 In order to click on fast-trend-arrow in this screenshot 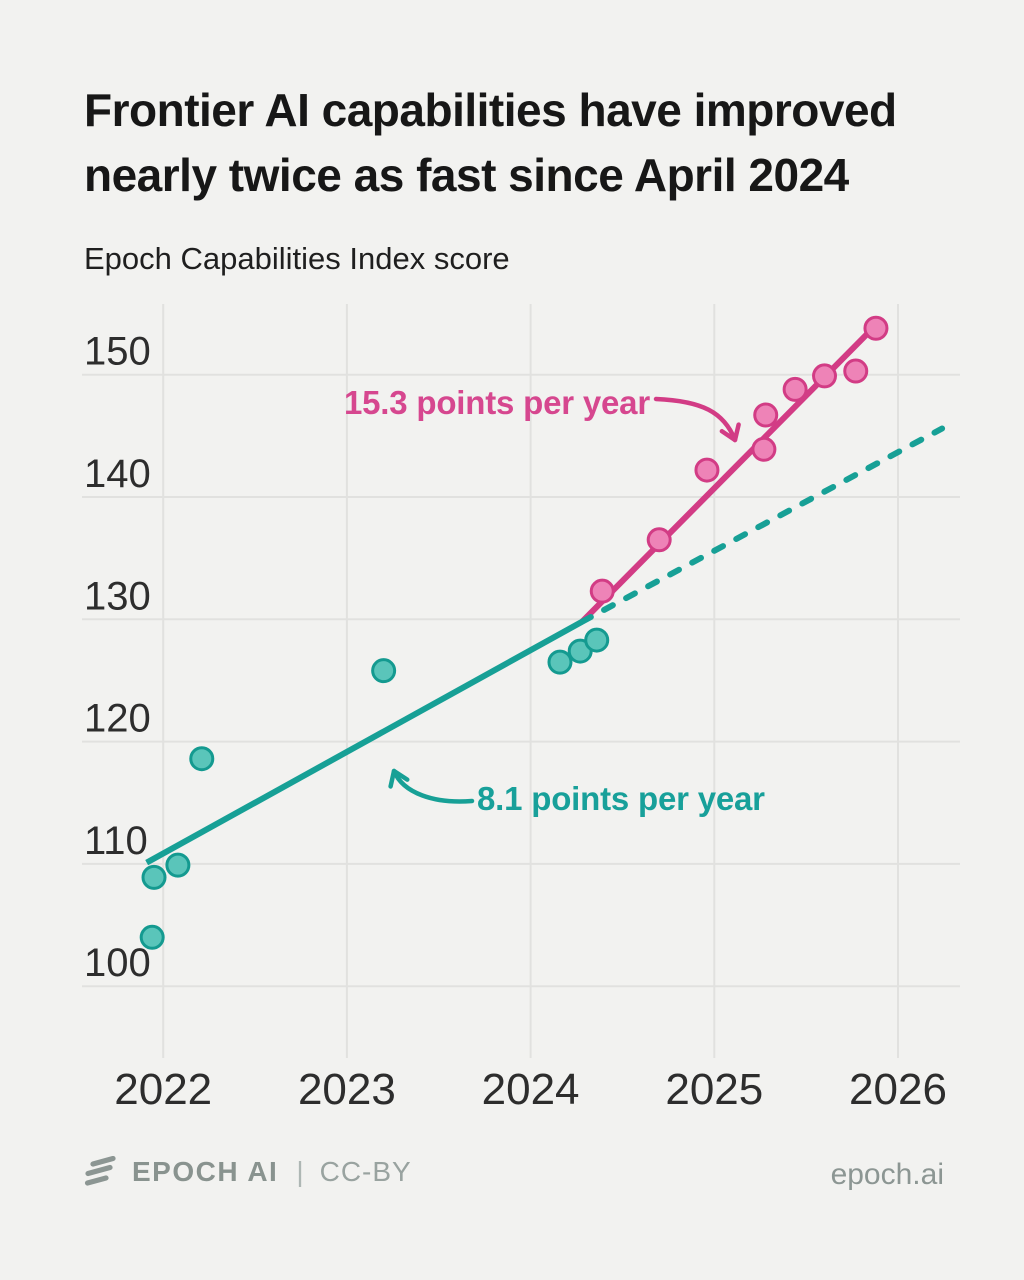, I will do `click(697, 419)`.